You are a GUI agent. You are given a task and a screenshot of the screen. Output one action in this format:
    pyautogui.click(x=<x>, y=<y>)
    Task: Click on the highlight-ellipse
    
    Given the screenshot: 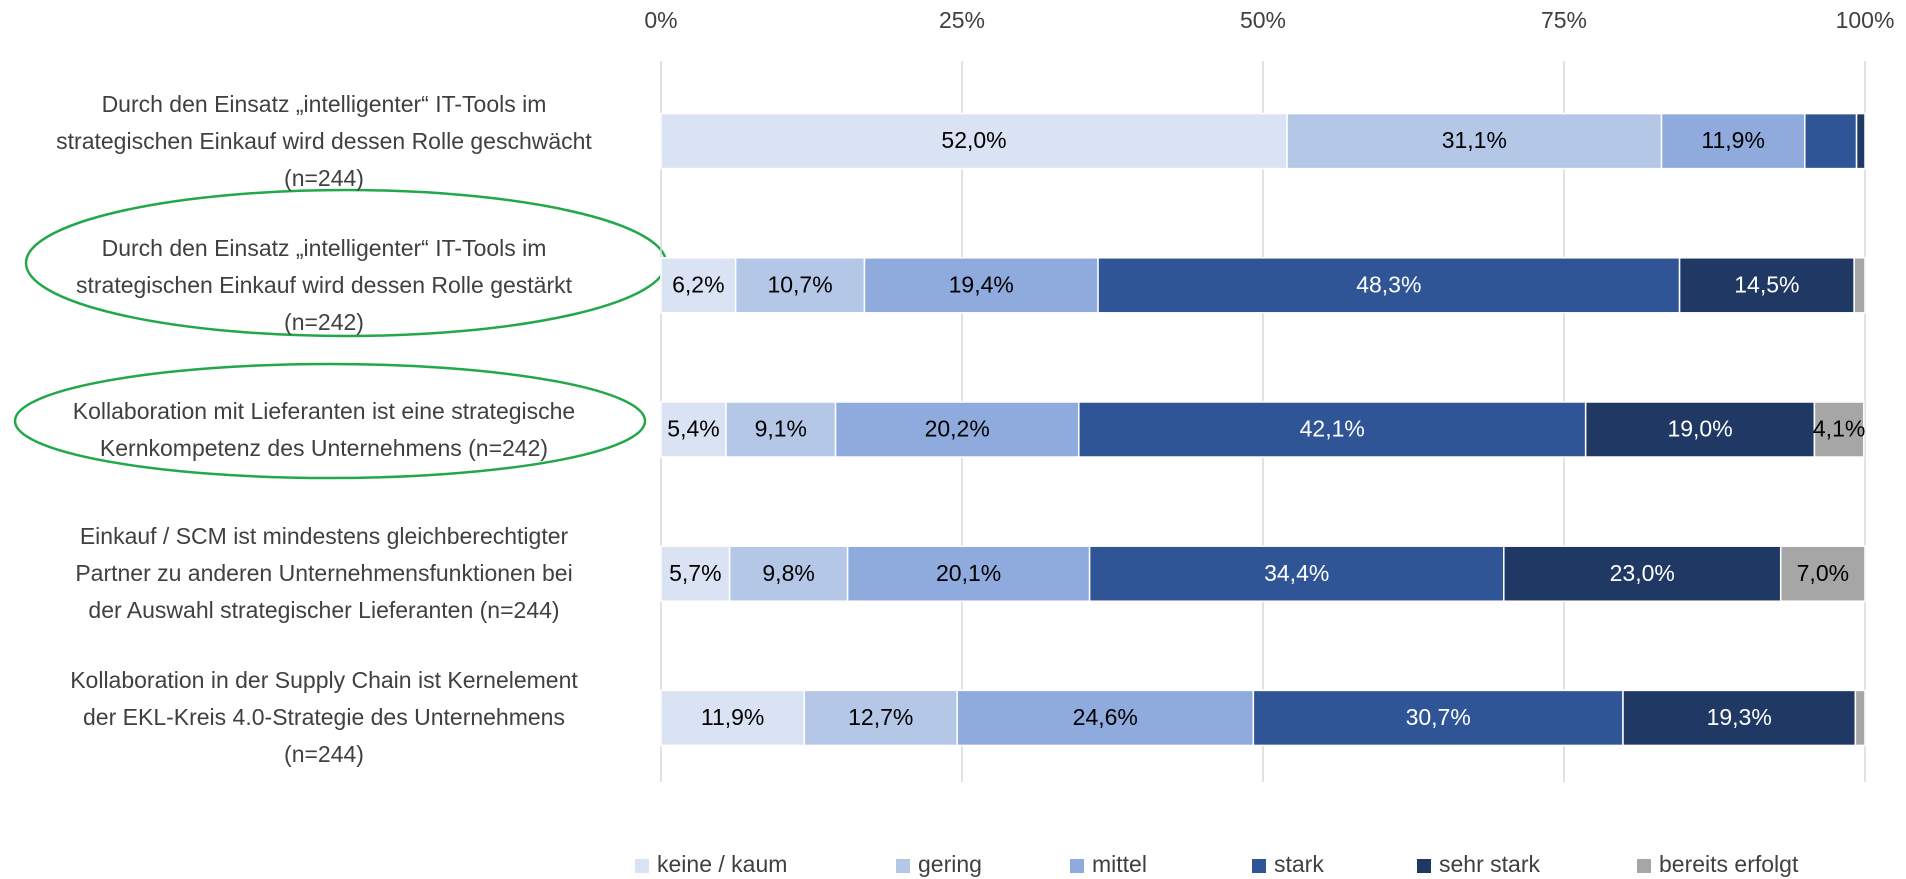 What is the action you would take?
    pyautogui.click(x=330, y=421)
    